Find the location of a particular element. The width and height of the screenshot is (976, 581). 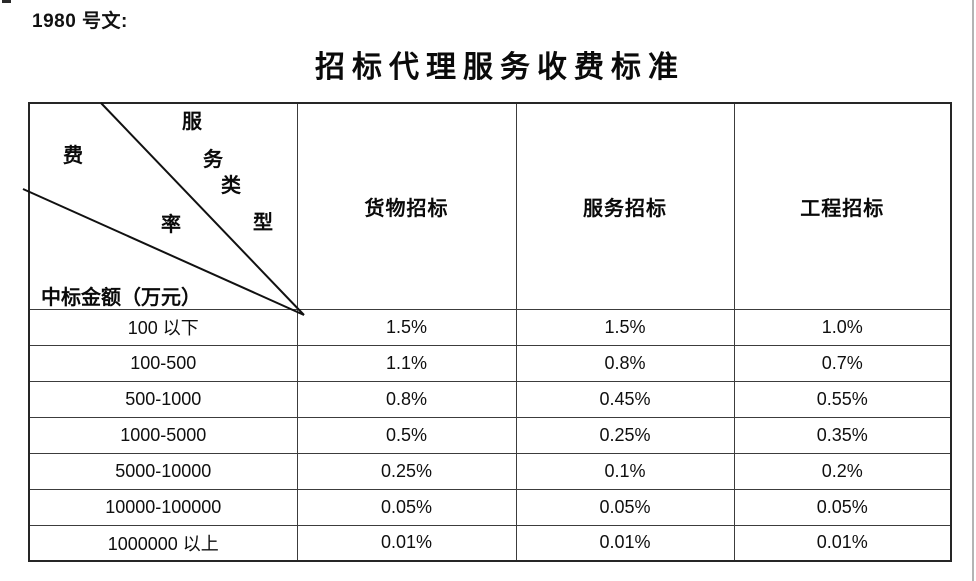

table-row: 100 以下 1.5% 1.5% 1.0% is located at coordinates (490, 327).